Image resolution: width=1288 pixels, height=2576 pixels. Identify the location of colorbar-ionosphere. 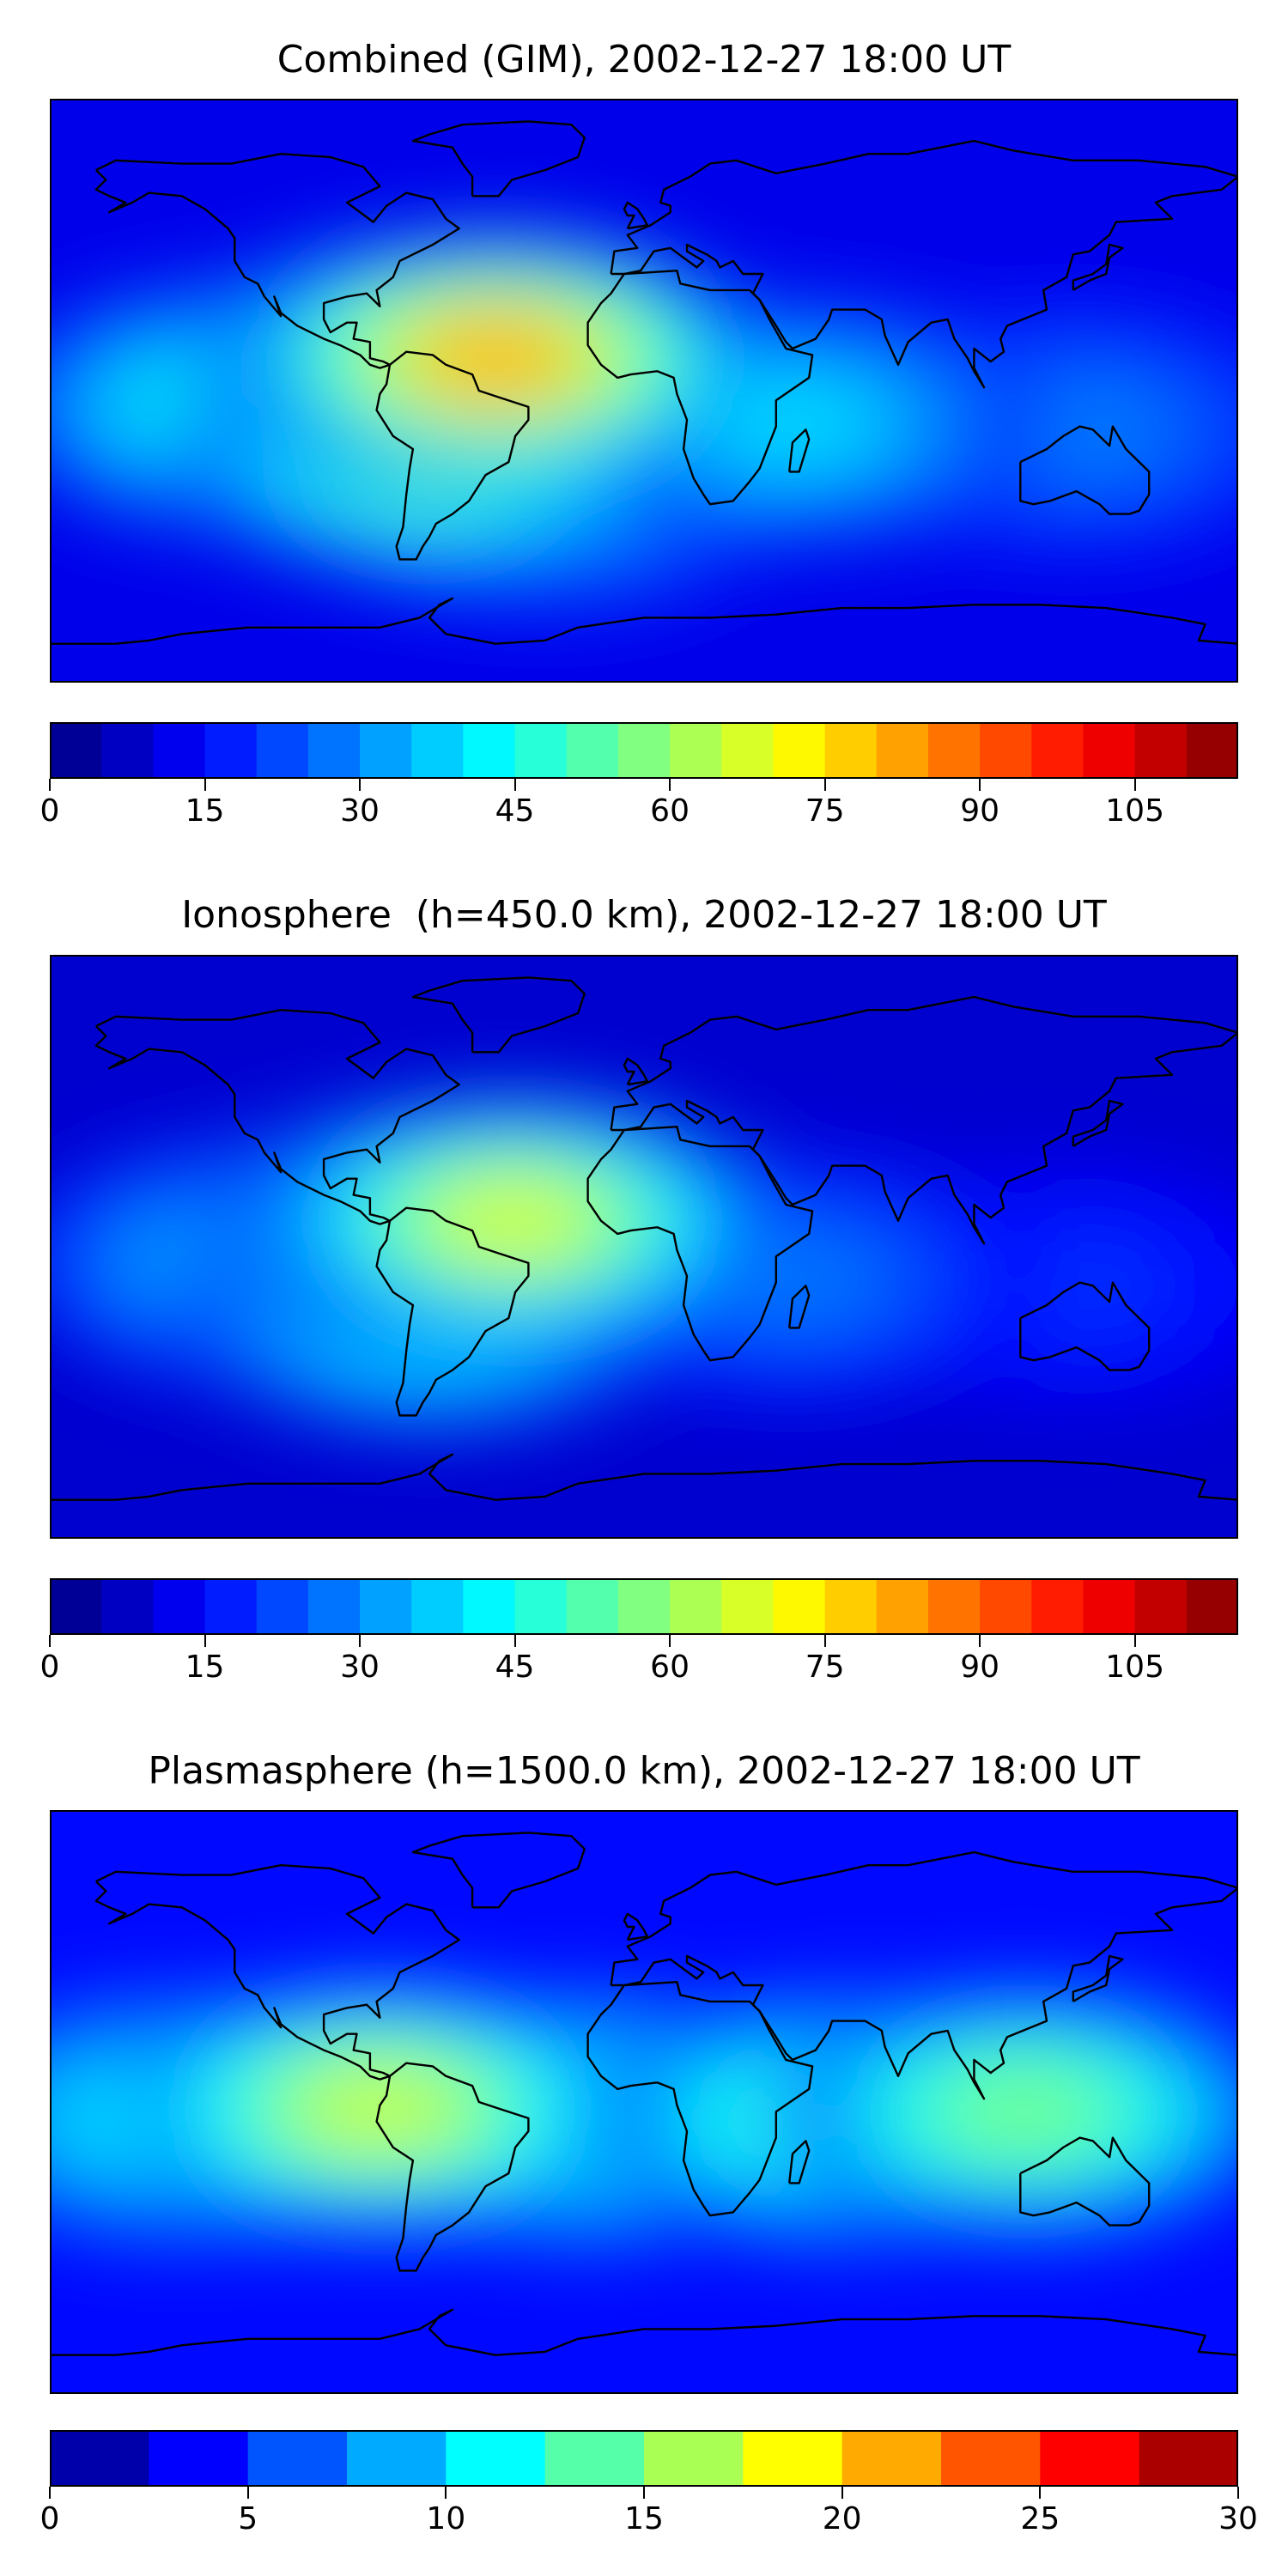
(644, 1606).